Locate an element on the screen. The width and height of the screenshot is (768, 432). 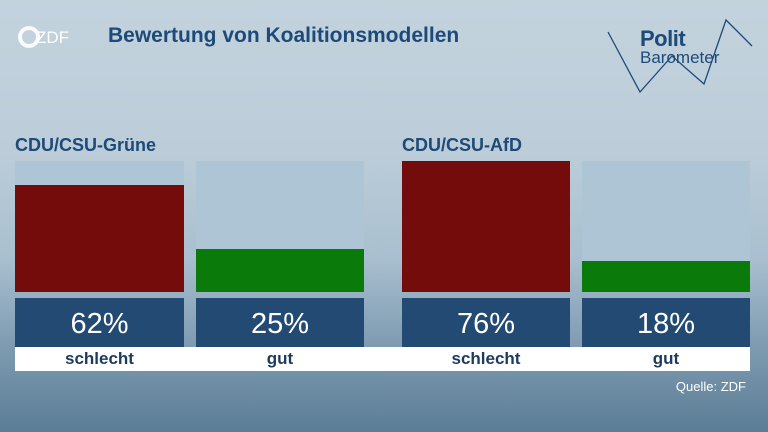
chart-title: Bewertung von Koalitionsmodellen is located at coordinates (284, 35).